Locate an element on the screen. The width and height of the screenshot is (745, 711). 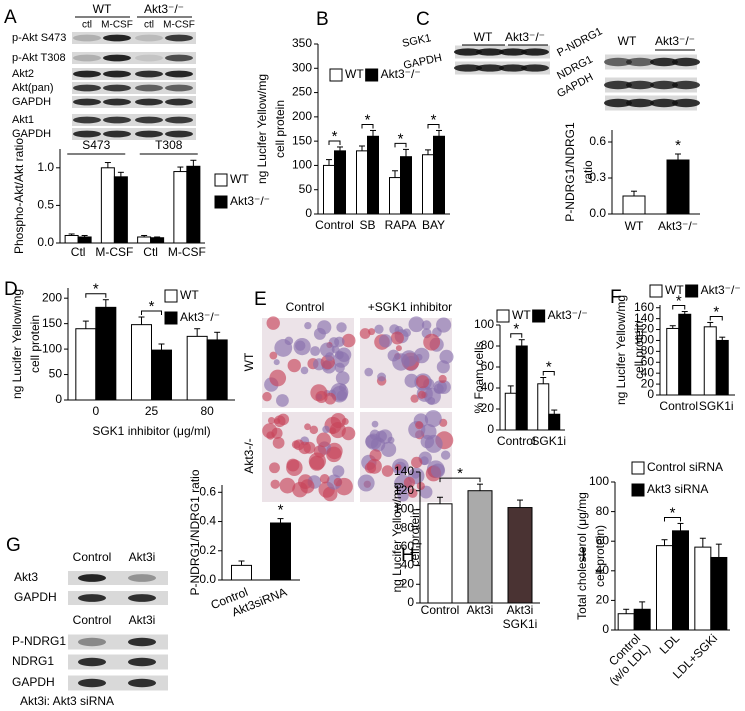
blot-label: P-NDRG1 is located at coordinates (39, 641).